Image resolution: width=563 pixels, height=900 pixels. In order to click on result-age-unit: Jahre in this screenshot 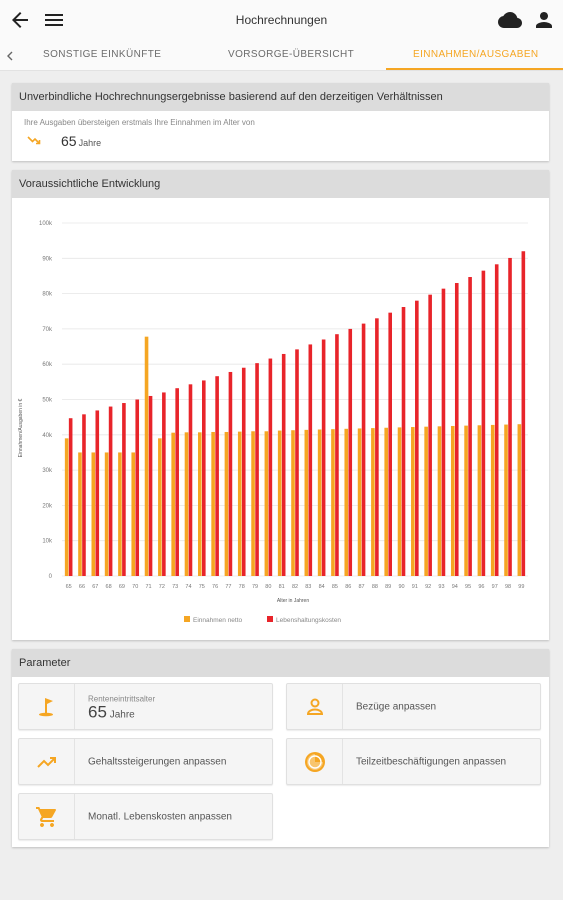, I will do `click(90, 143)`.